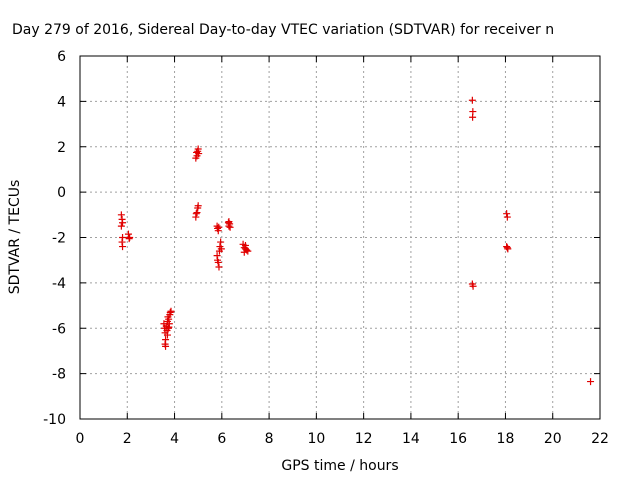  What do you see at coordinates (59, 375) in the screenshot?
I see `y-tick-label: -8` at bounding box center [59, 375].